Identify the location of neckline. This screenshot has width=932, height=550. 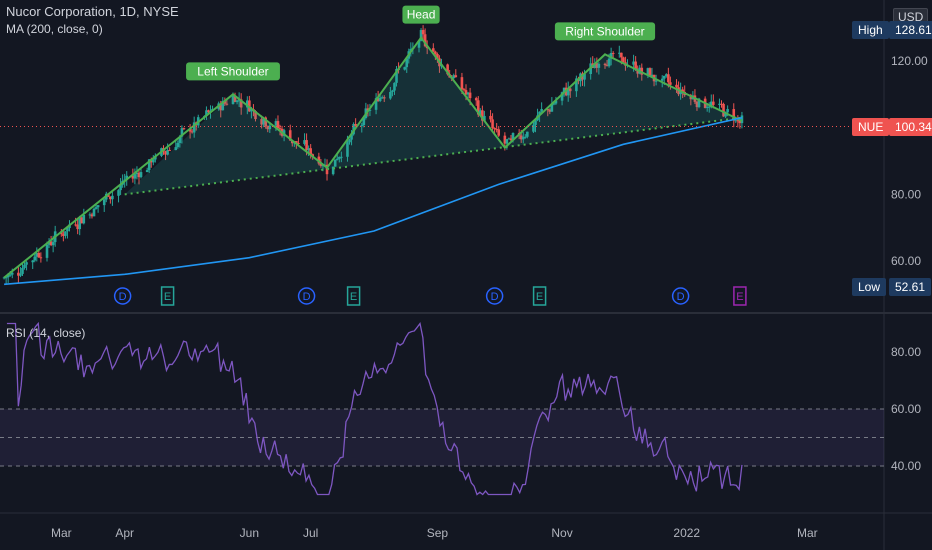
(433, 156).